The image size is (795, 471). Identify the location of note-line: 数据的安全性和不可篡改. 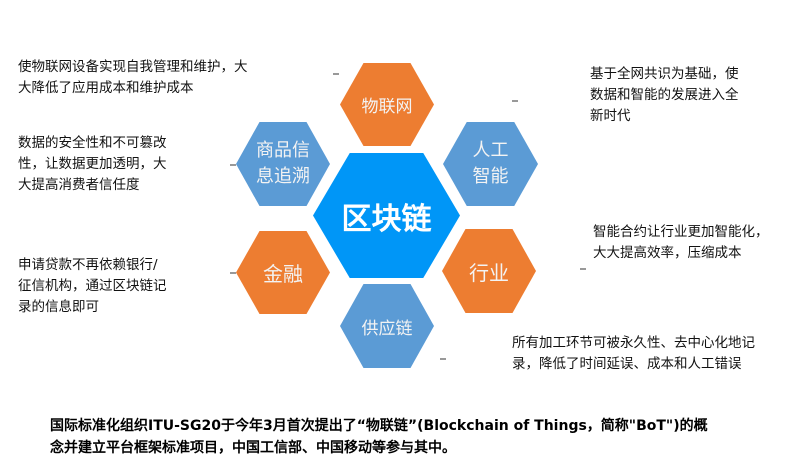
(92, 143).